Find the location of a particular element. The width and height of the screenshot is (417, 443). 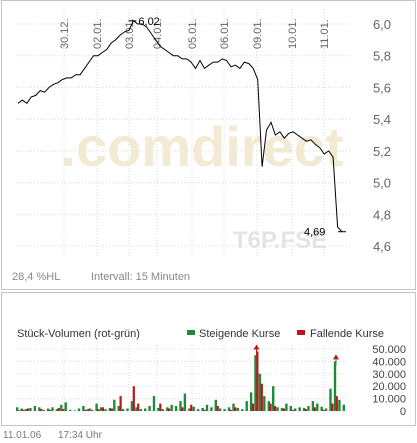

watermark-symbol: T6P.FSE is located at coordinates (280, 240).